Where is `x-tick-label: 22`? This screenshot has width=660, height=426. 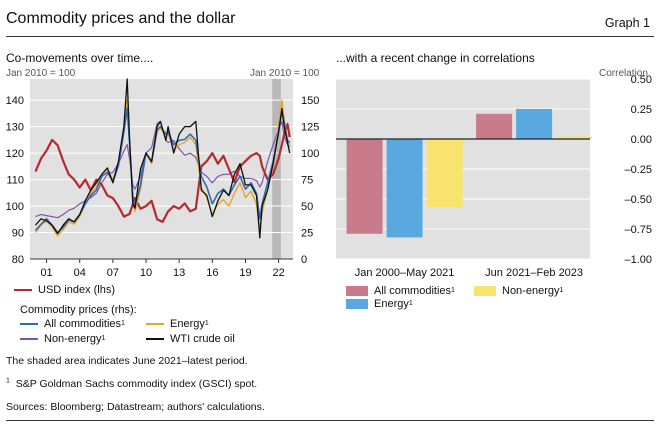
x-tick-label: 22 is located at coordinates (279, 273).